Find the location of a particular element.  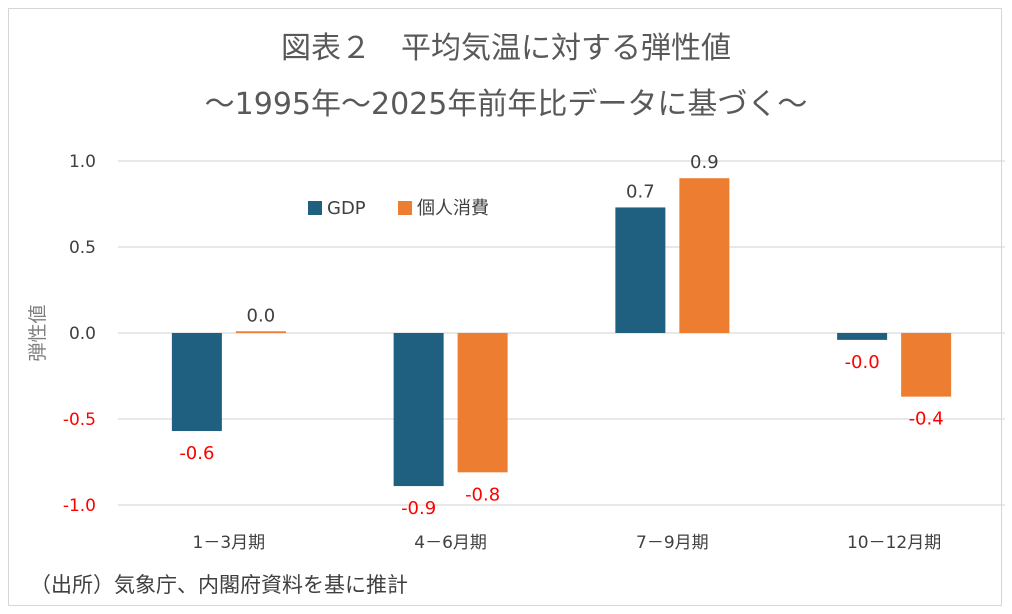

x-category-label: 4－6月期 is located at coordinates (450, 543).